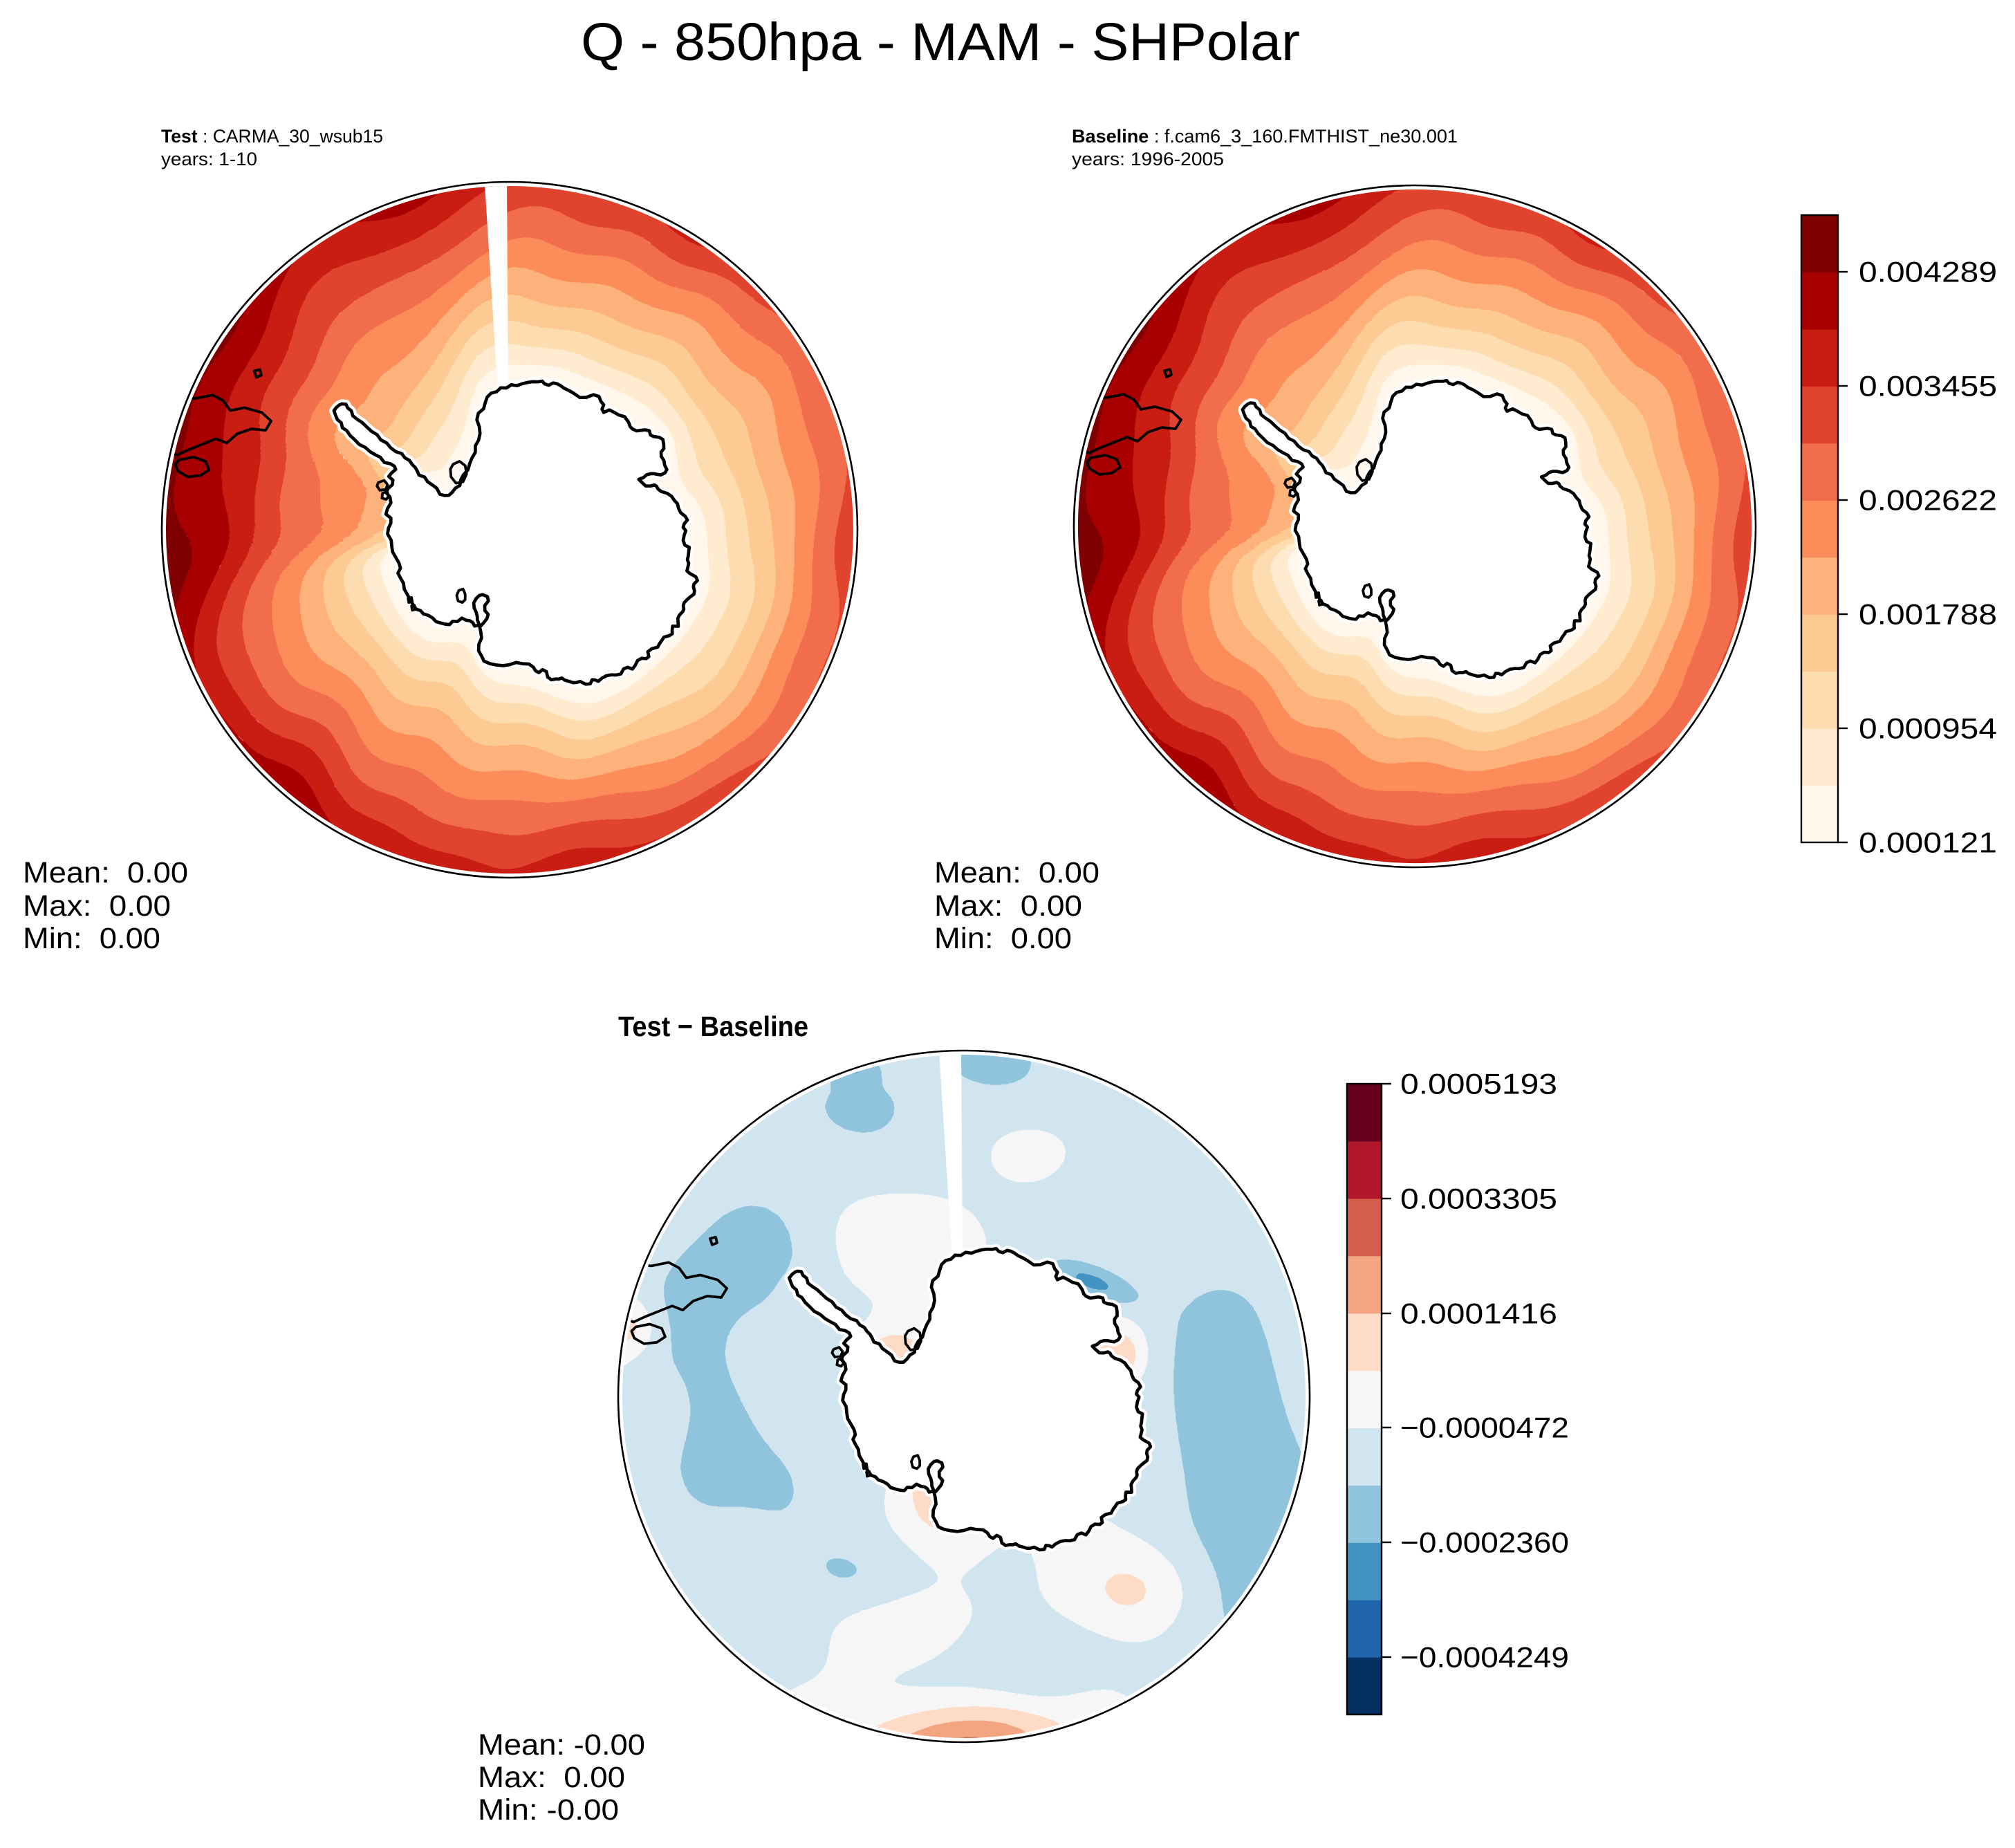 The image size is (2015, 1848). Describe the element at coordinates (1928, 728) in the screenshot. I see `svg-text: 0.000954` at that location.